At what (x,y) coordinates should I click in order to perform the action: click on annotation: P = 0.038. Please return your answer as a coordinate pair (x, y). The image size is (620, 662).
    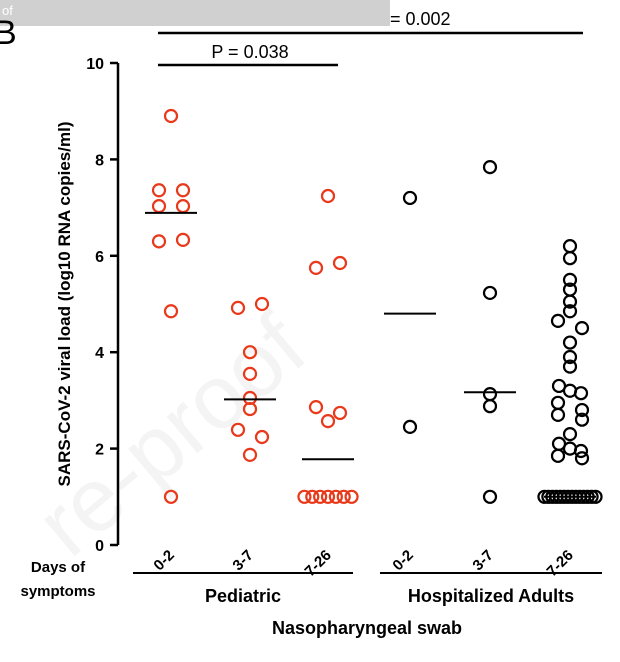
    Looking at the image, I should click on (249, 52).